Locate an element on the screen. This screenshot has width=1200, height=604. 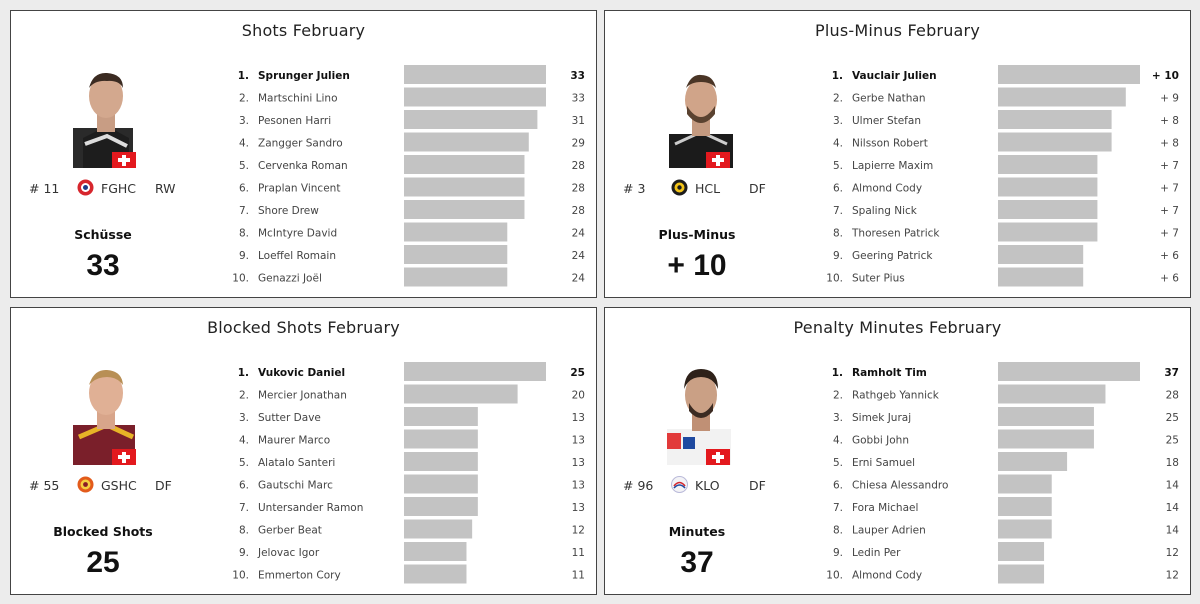
player-name-label: Gautschi Marc is located at coordinates (295, 486).